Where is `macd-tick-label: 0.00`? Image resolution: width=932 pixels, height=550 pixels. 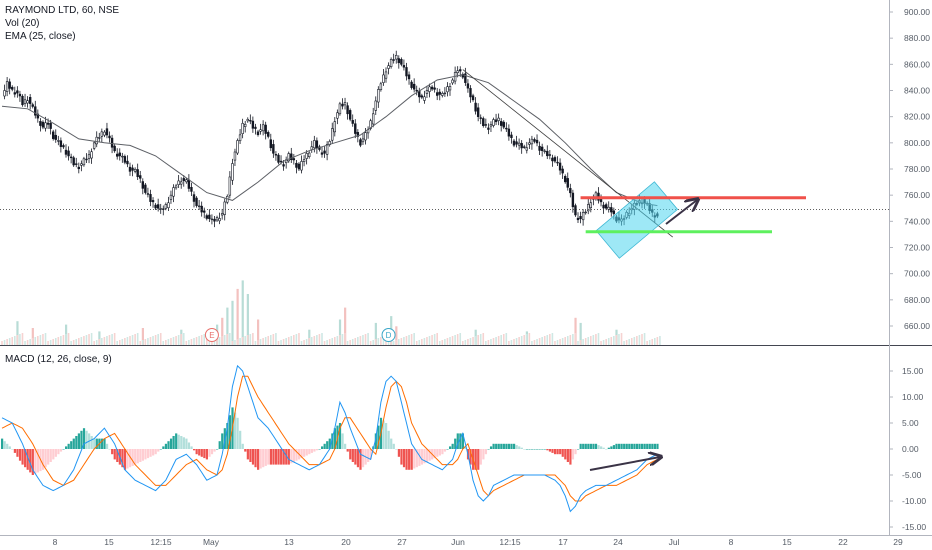
macd-tick-label: 0.00 is located at coordinates (910, 449).